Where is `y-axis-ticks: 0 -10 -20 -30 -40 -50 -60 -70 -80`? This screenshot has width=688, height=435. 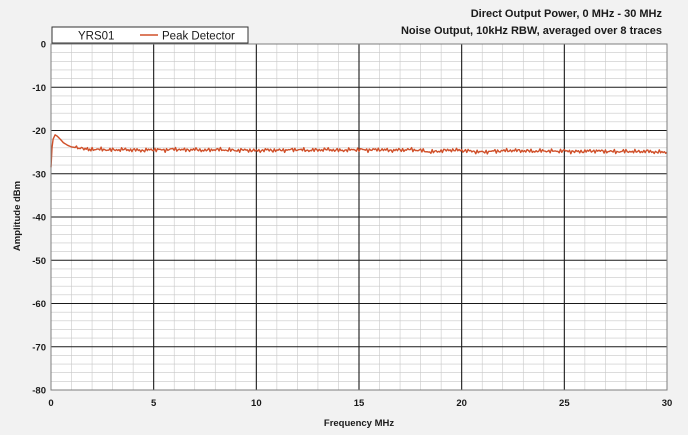 y-axis-ticks: 0 -10 -20 -30 -40 -50 -60 -70 -80 is located at coordinates (39, 218).